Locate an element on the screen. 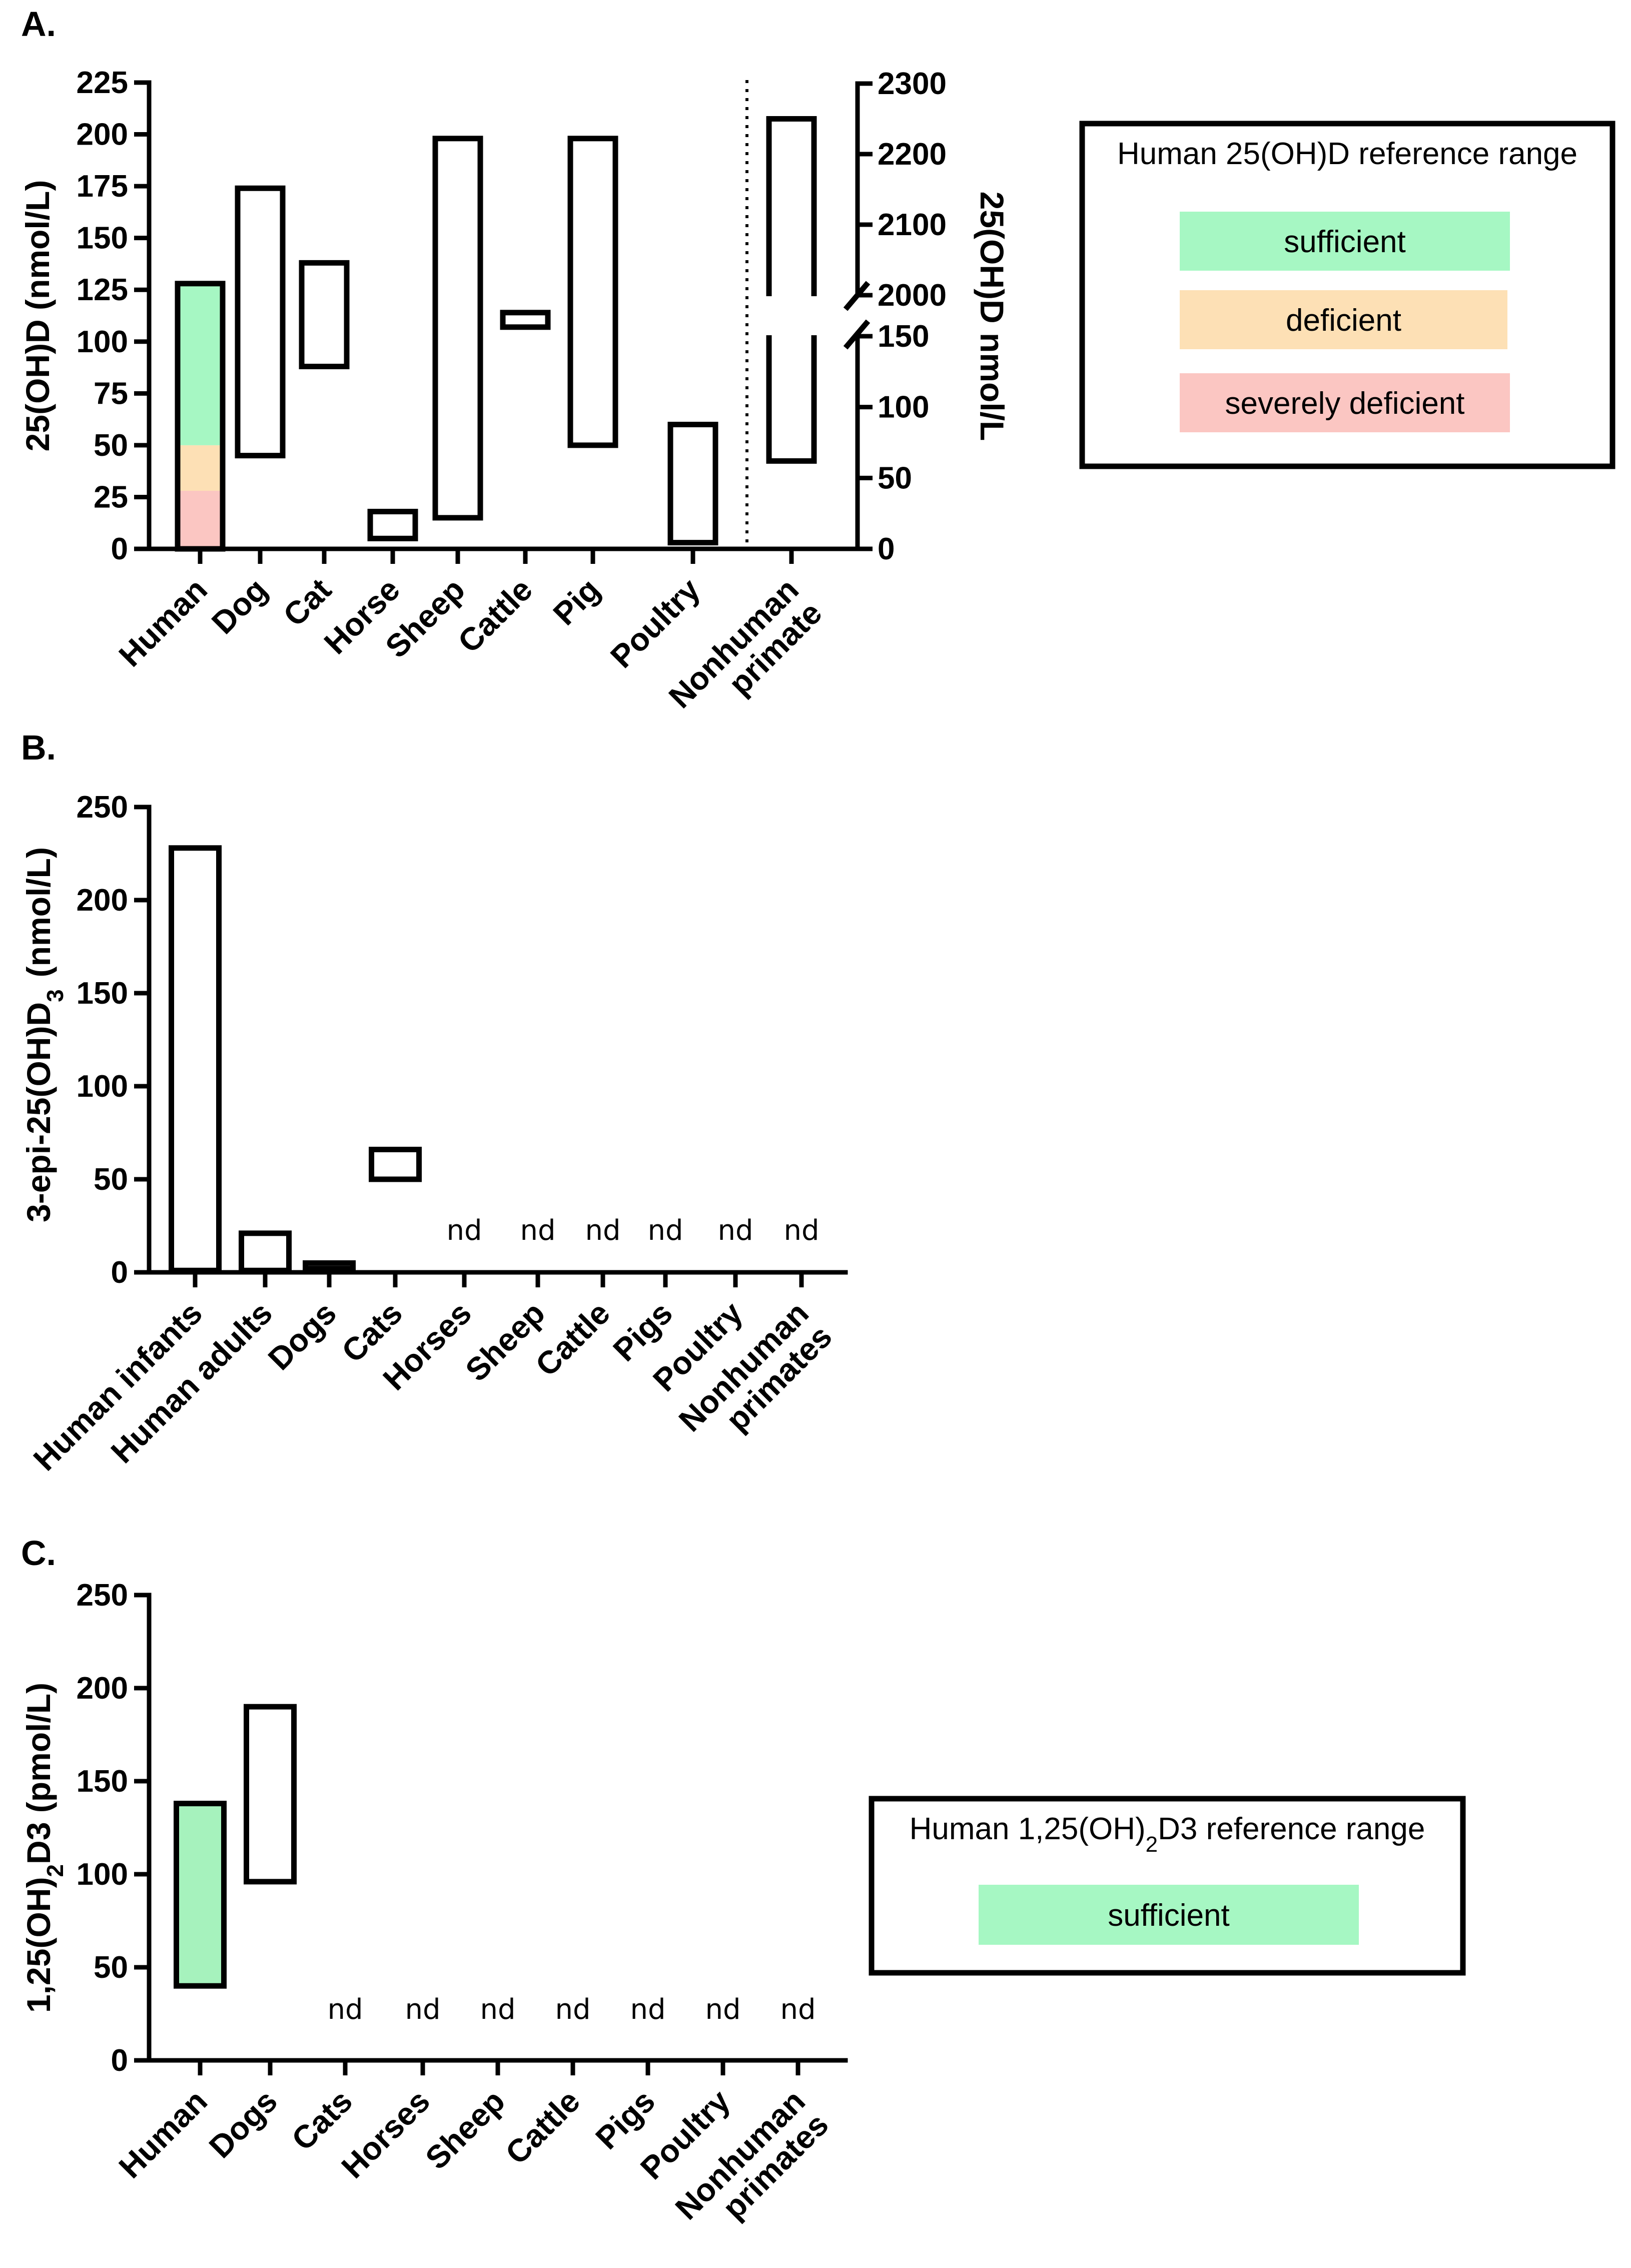 Image resolution: width=1631 pixels, height=2268 pixels. legend-a-swatch-severely-deficient is located at coordinates (1345, 402).